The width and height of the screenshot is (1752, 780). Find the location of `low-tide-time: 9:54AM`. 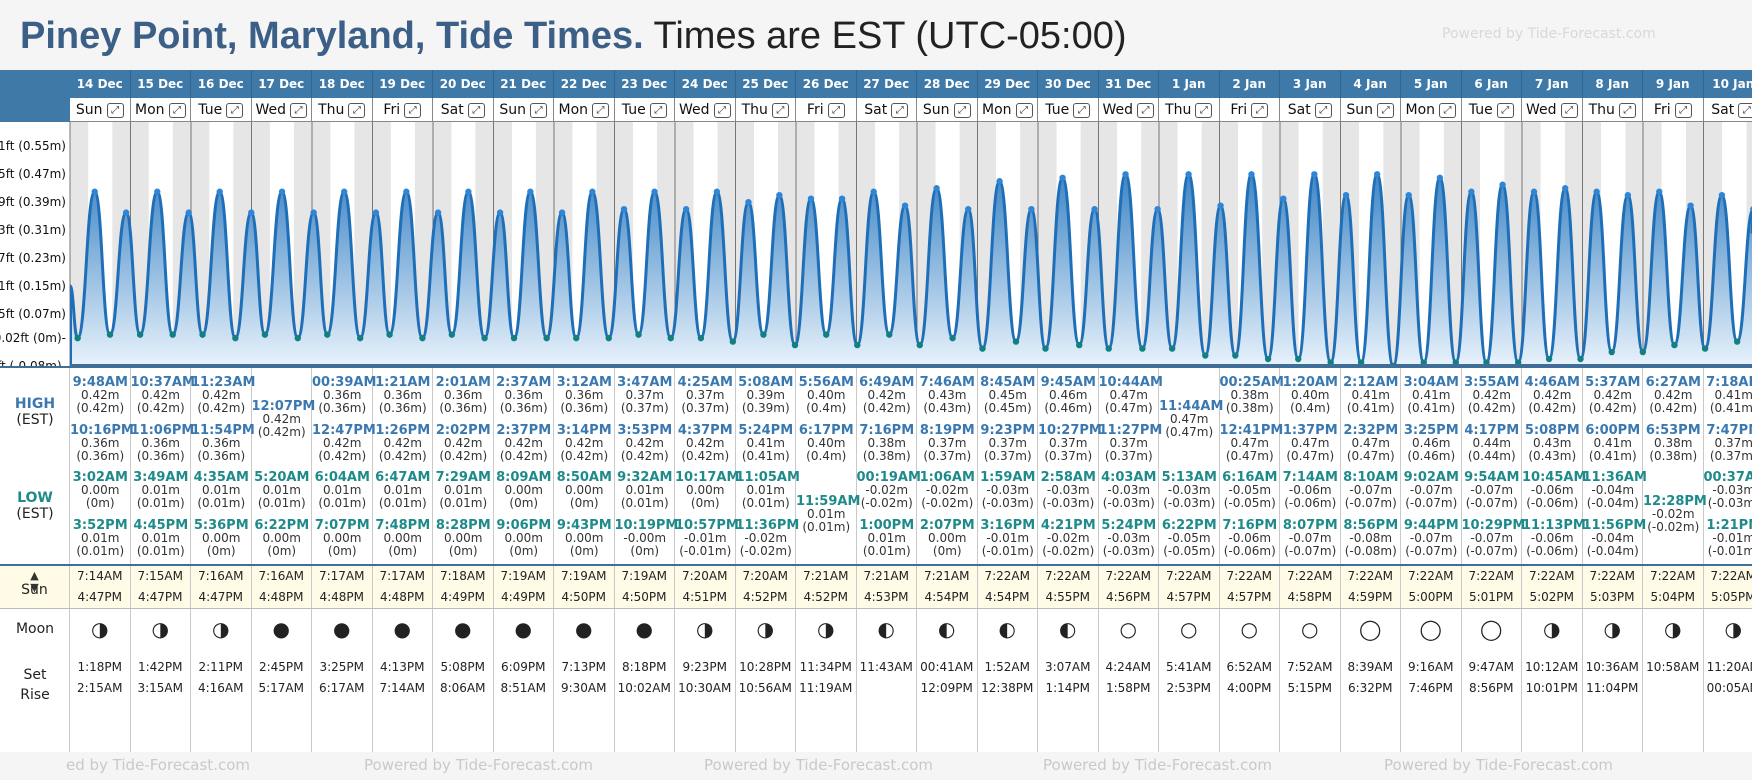

low-tide-time: 9:54AM is located at coordinates (1492, 477).